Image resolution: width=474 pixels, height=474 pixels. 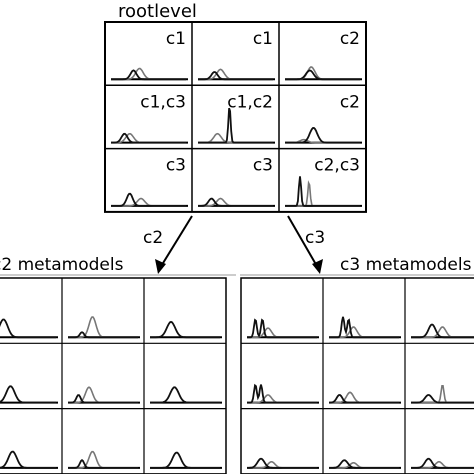 I want to click on root-cell: c2,c3, so click(x=323, y=181).